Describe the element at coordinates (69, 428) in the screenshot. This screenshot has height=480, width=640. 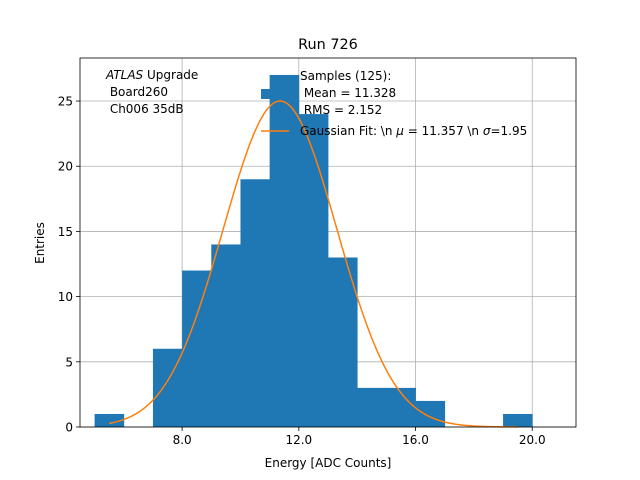
I see `y-tick-label-0: 0` at that location.